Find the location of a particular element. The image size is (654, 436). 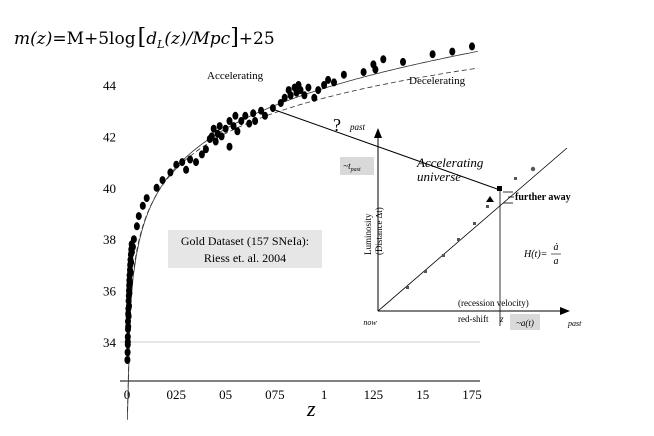

inset-square-marker is located at coordinates (499, 188).